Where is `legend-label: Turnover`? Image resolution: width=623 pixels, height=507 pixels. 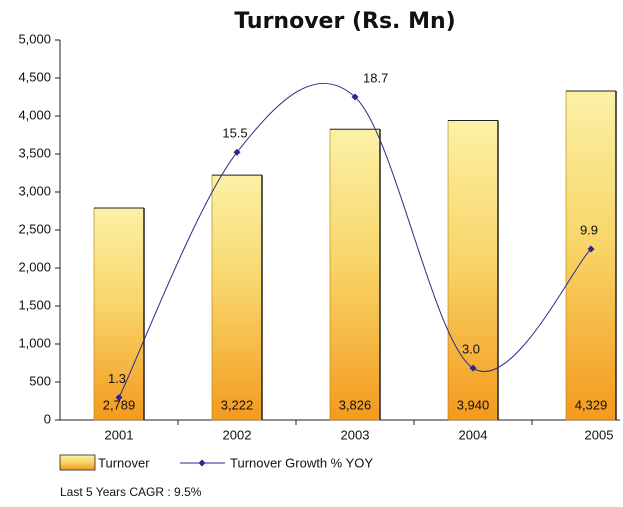
legend-label: Turnover is located at coordinates (124, 462).